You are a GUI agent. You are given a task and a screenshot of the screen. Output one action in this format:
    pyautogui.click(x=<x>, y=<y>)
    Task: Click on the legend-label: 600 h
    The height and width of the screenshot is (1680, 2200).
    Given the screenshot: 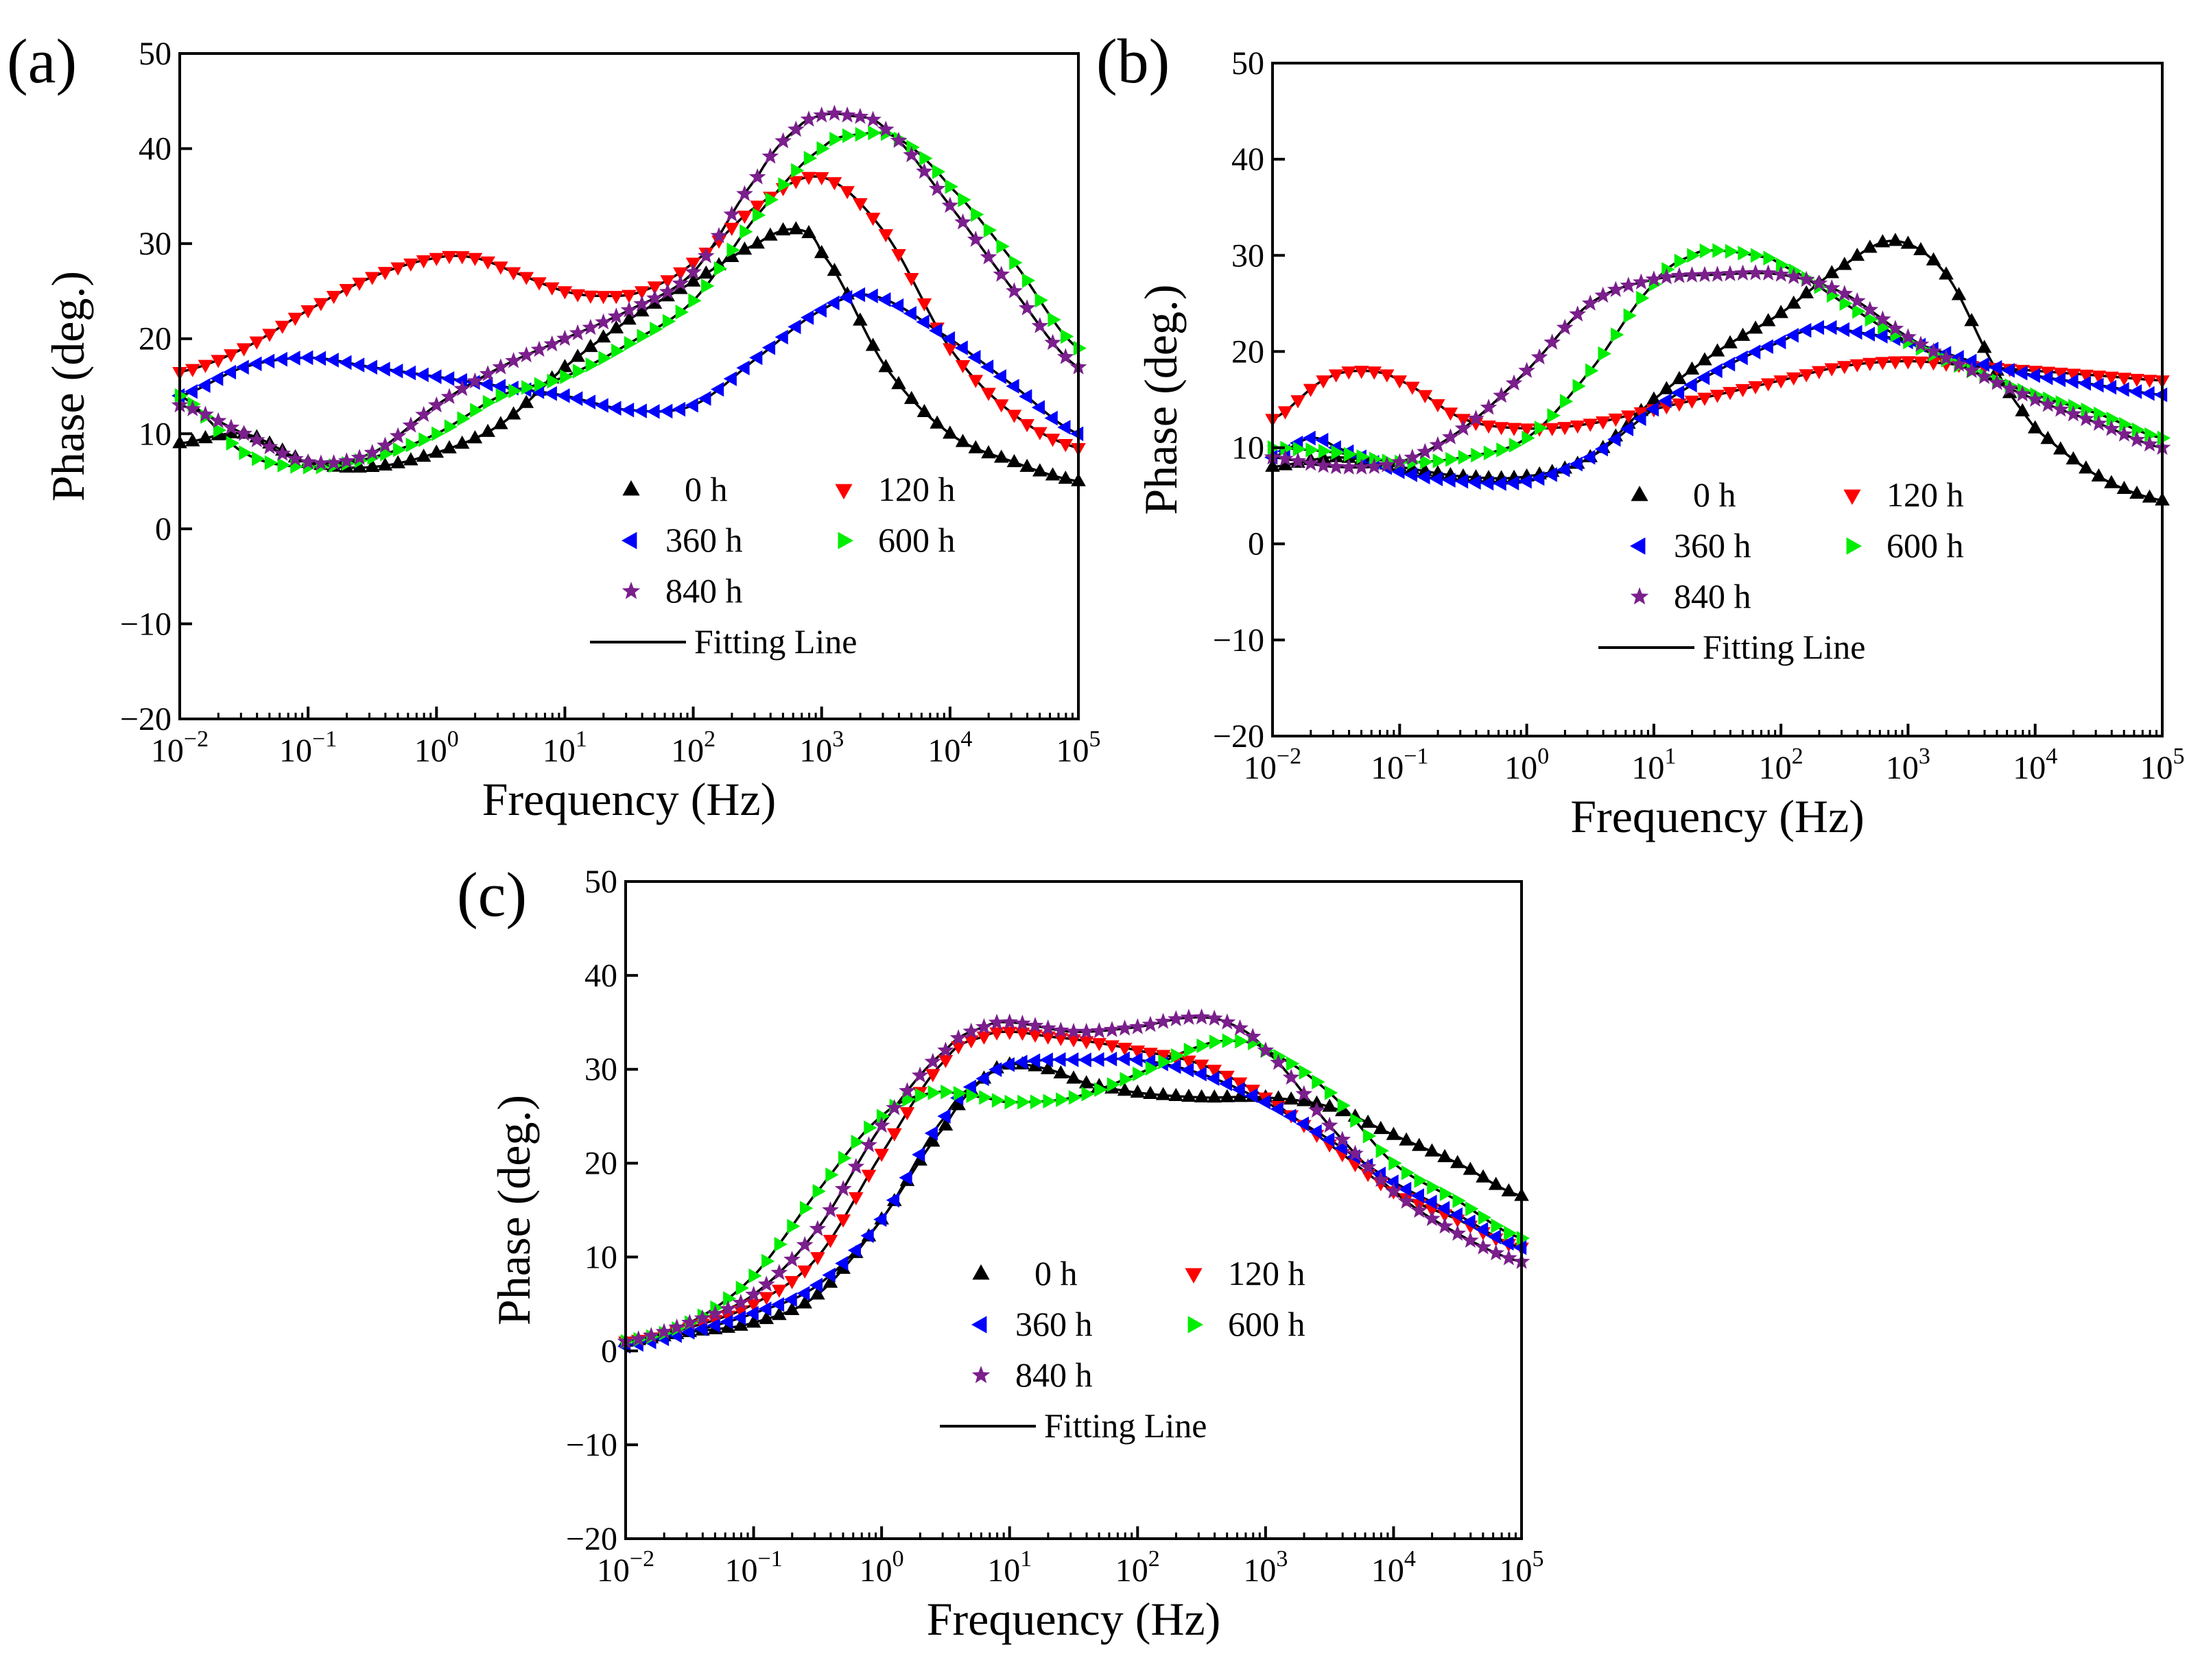 What is the action you would take?
    pyautogui.click(x=1266, y=1324)
    